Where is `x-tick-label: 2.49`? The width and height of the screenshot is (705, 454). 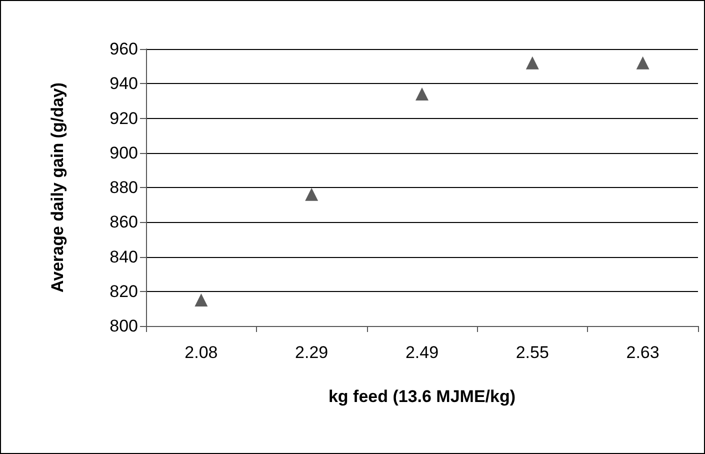 x-tick-label: 2.49 is located at coordinates (422, 352).